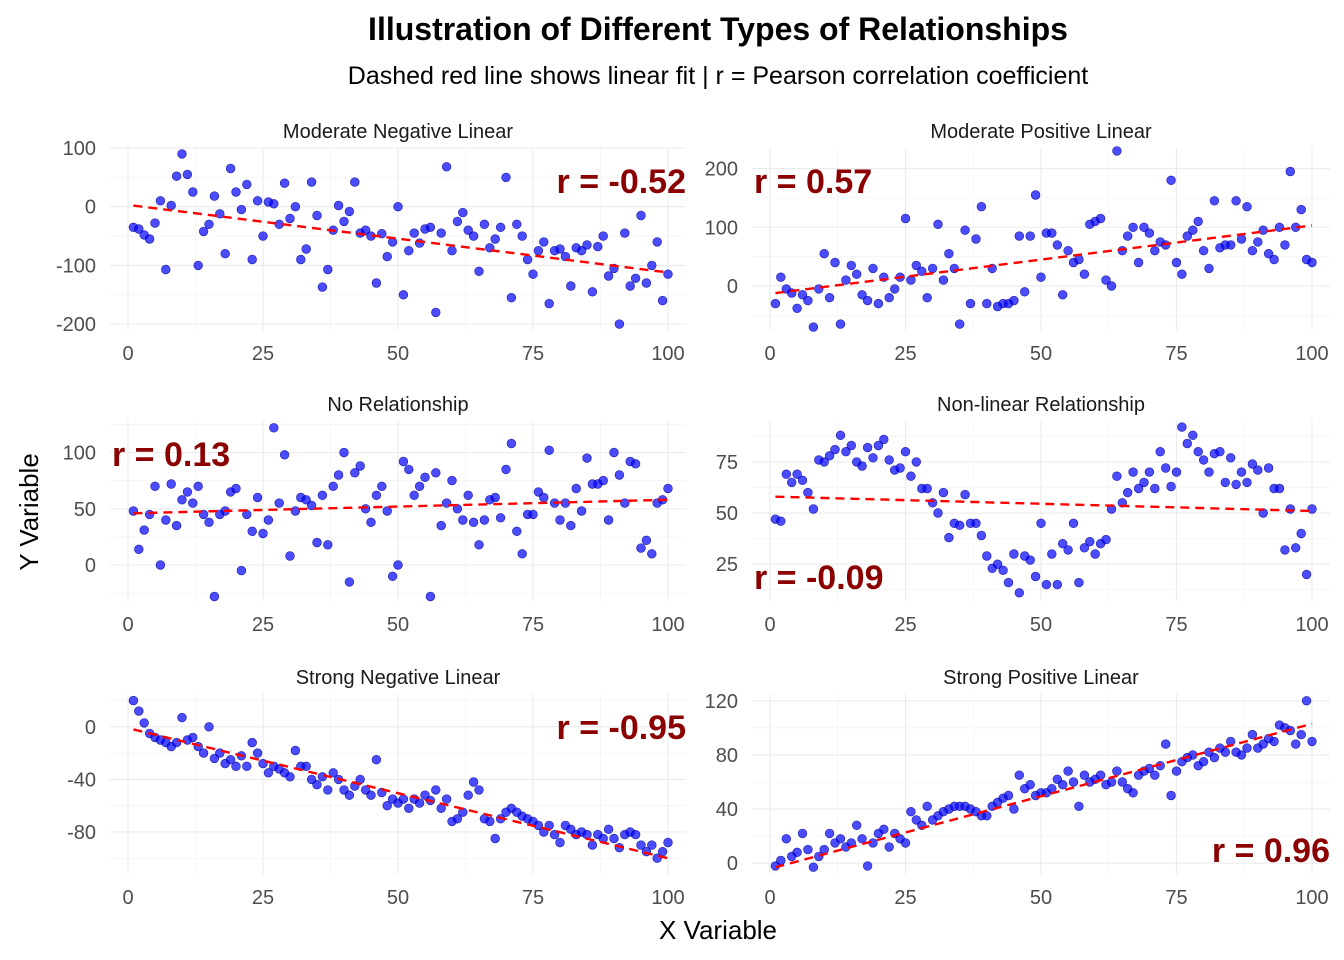 Image resolution: width=1344 pixels, height=960 pixels. Describe the element at coordinates (81, 780) in the screenshot. I see `y-tick-label: -40` at that location.